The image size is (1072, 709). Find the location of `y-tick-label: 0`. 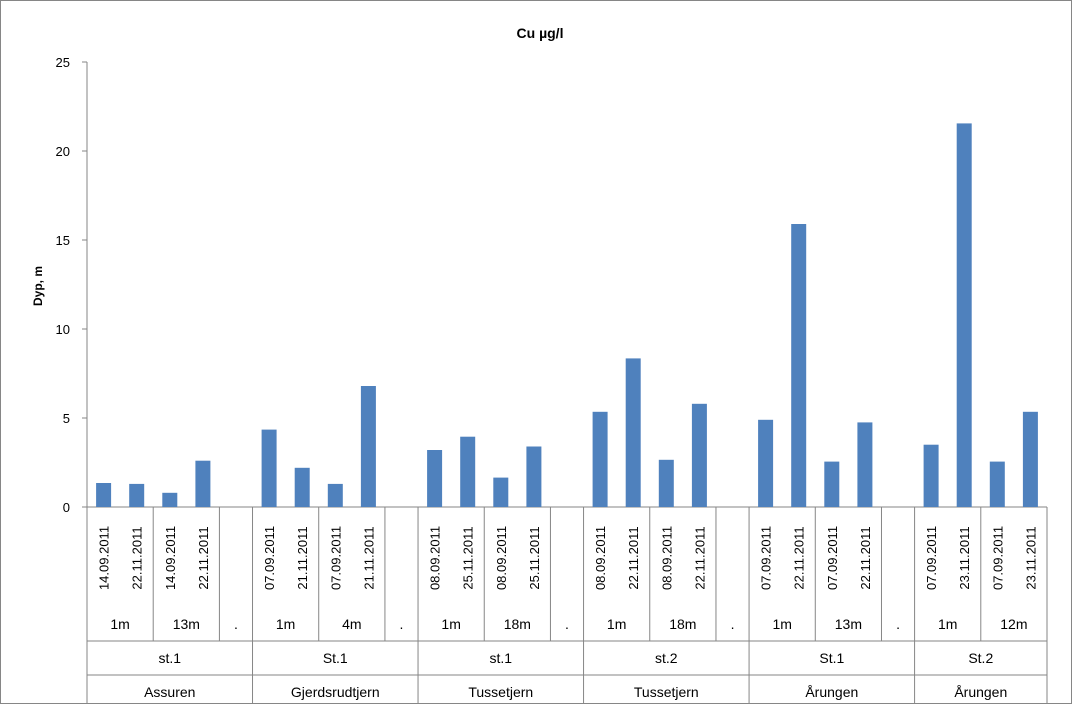

y-tick-label: 0 is located at coordinates (66, 507).